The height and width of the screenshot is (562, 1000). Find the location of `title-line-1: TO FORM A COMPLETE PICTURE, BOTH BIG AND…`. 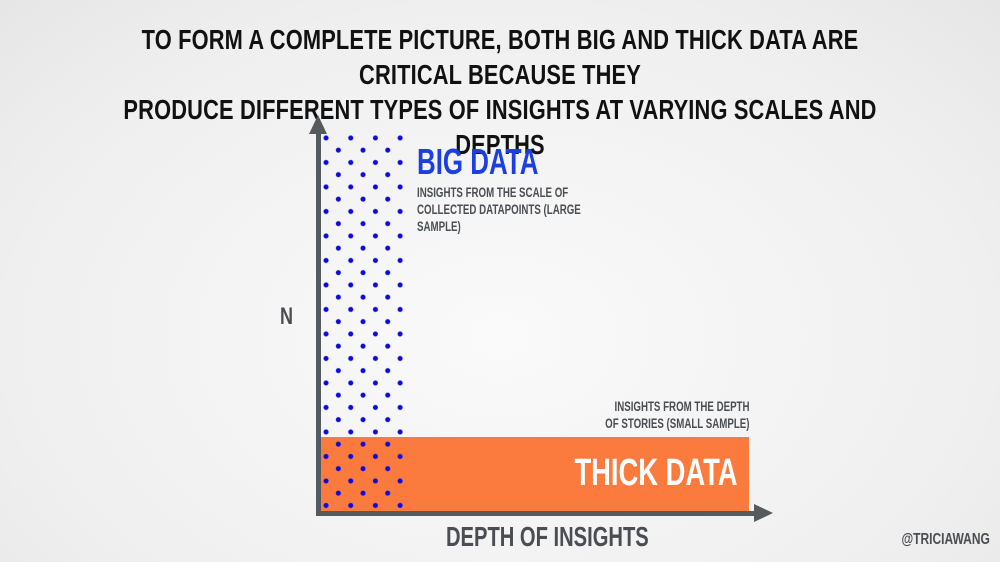

title-line-1: TO FORM A COMPLETE PICTURE, BOTH BIG AND… is located at coordinates (500, 57).